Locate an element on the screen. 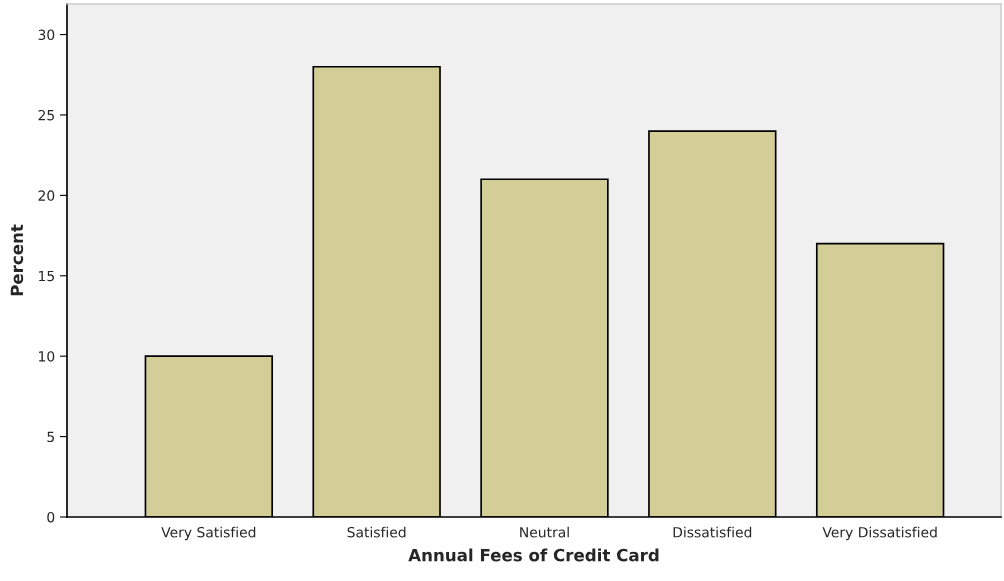 Image resolution: width=1004 pixels, height=581 pixels. x-tick-label: Neutral is located at coordinates (544, 532).